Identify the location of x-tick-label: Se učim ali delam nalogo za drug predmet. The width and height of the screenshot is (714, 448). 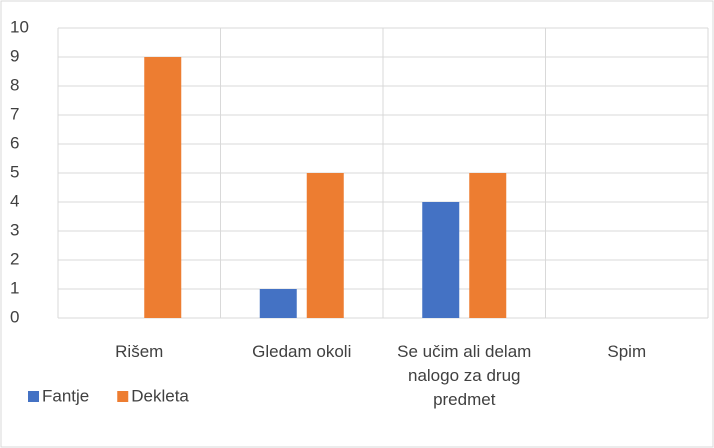
(464, 375).